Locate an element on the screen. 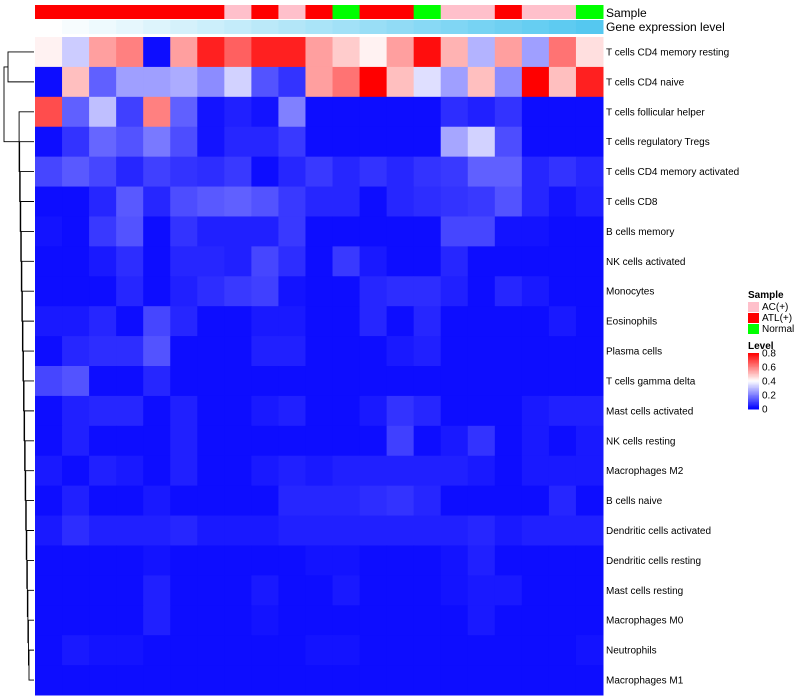  dendrogram-branch is located at coordinates (11, 104).